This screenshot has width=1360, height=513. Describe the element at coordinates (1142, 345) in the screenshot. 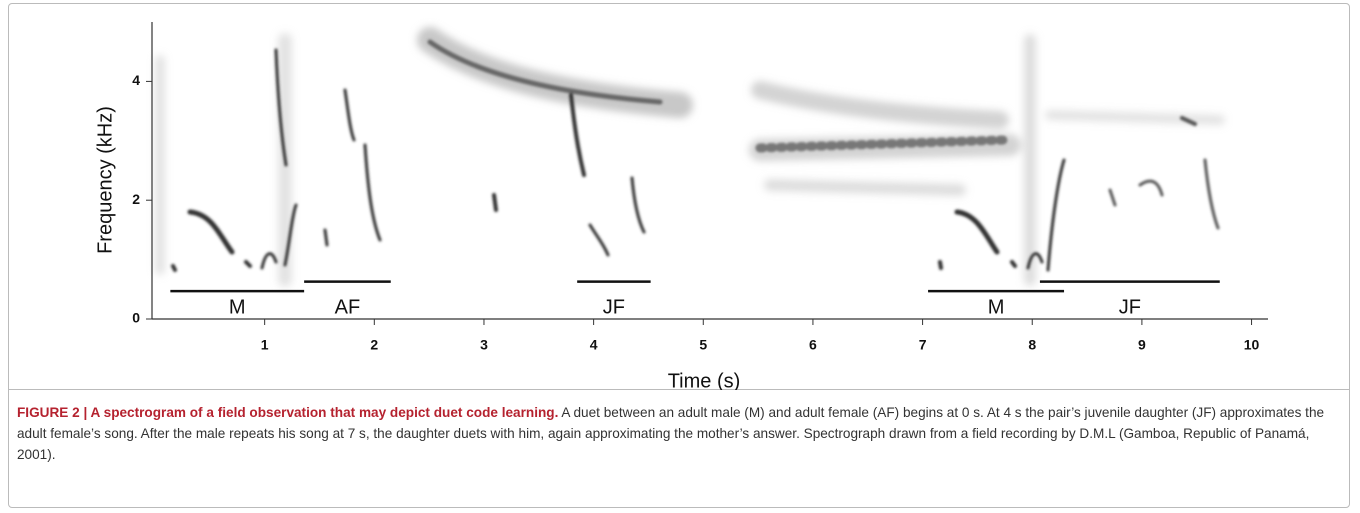

I see `x-tick-label: 9` at that location.